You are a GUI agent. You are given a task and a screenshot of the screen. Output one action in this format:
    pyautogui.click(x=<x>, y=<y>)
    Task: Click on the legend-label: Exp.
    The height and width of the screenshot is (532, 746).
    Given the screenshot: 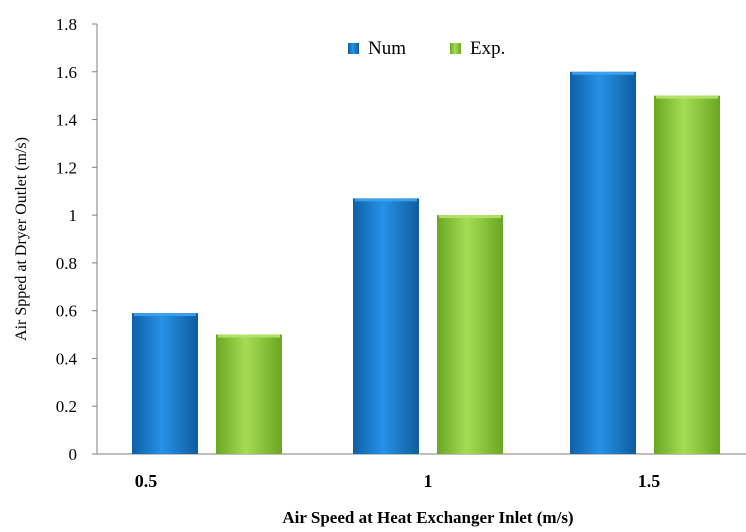 What is the action you would take?
    pyautogui.click(x=487, y=48)
    